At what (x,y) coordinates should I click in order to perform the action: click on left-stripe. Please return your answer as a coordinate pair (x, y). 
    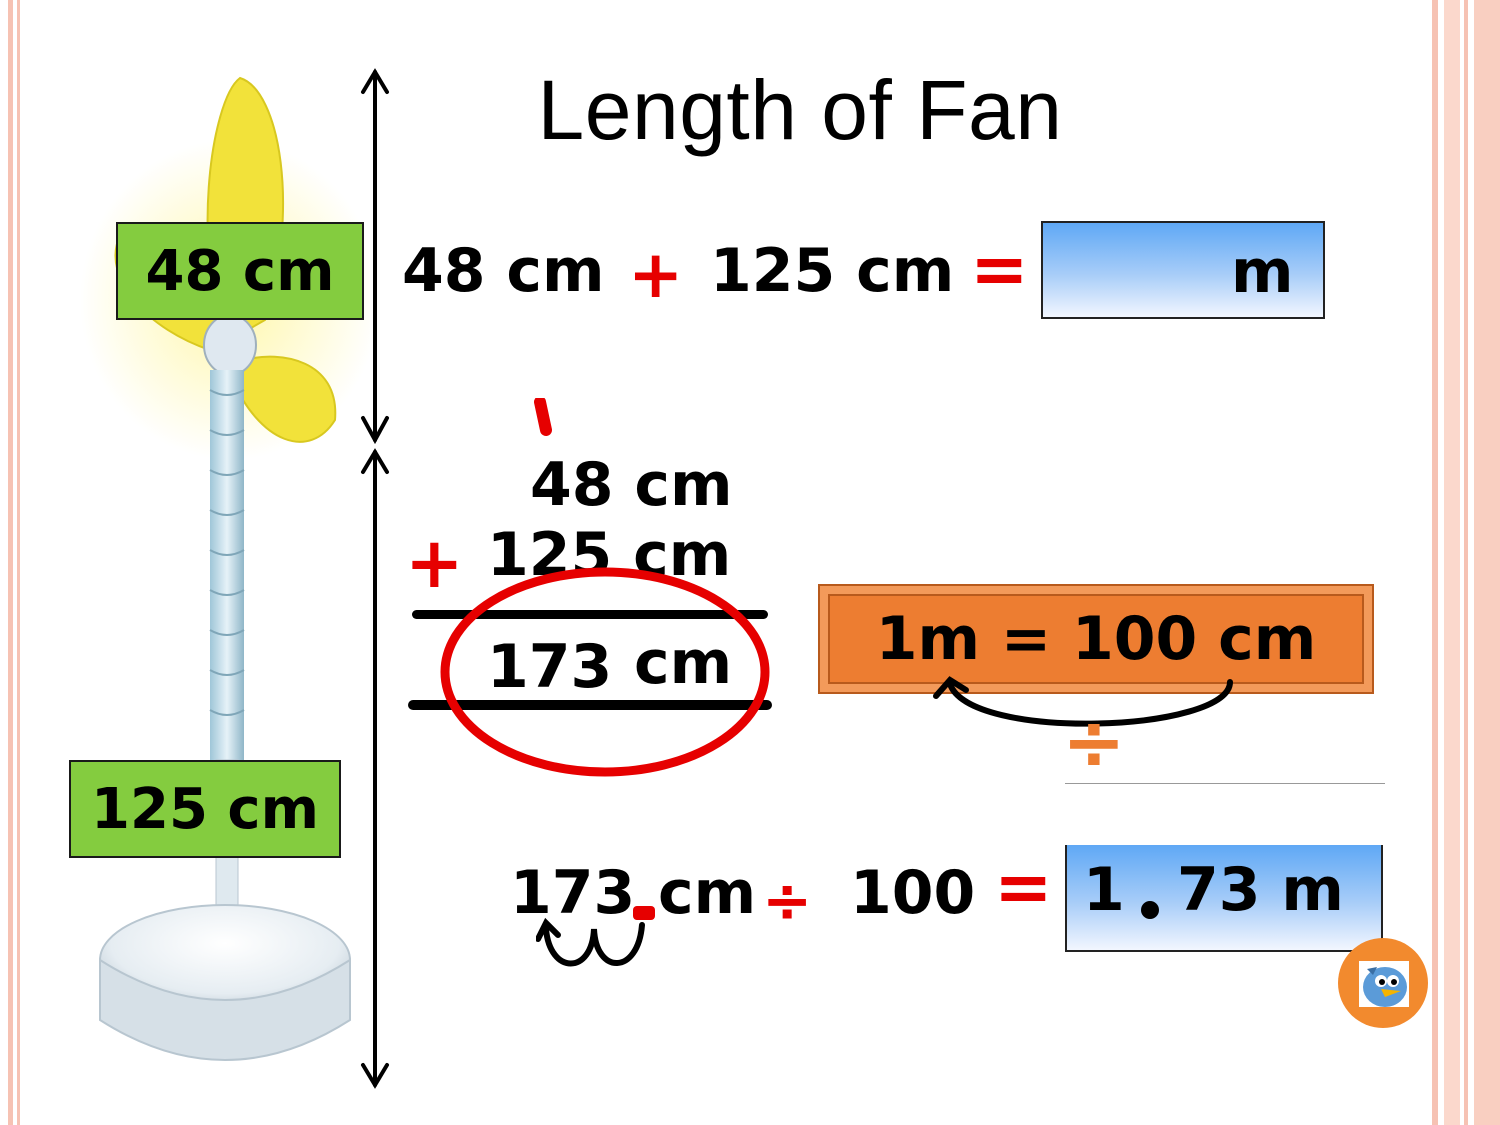
    Looking at the image, I should click on (10, 562).